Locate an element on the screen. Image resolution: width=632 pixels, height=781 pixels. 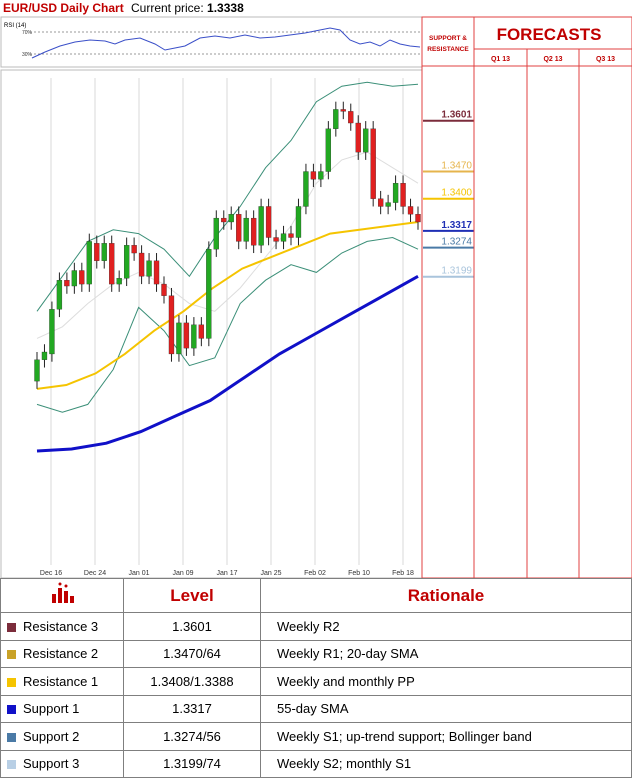
x-tick-label: Feb 18 is located at coordinates (403, 573).